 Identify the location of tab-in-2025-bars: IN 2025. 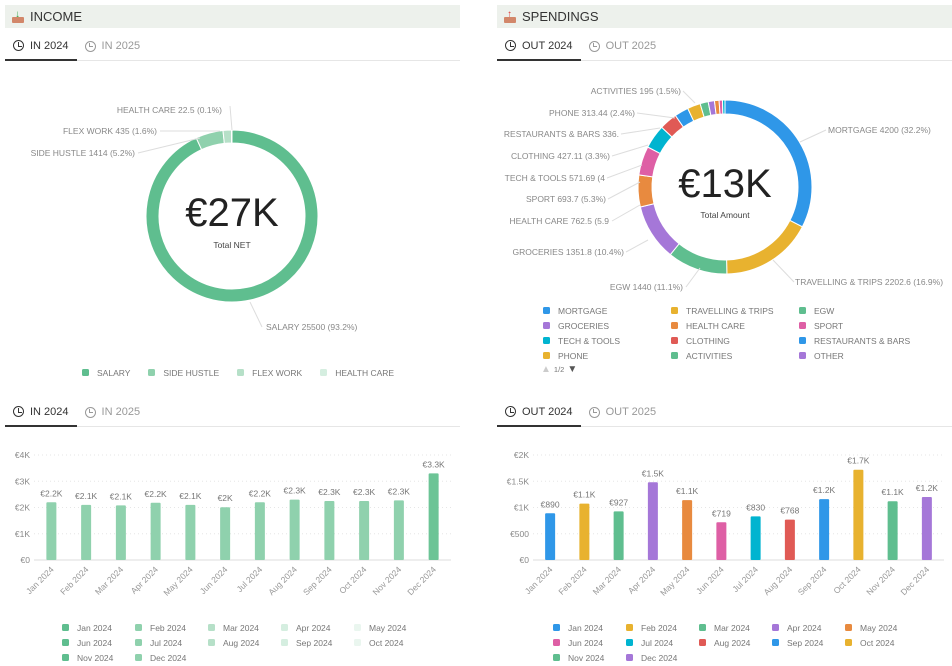
(113, 412).